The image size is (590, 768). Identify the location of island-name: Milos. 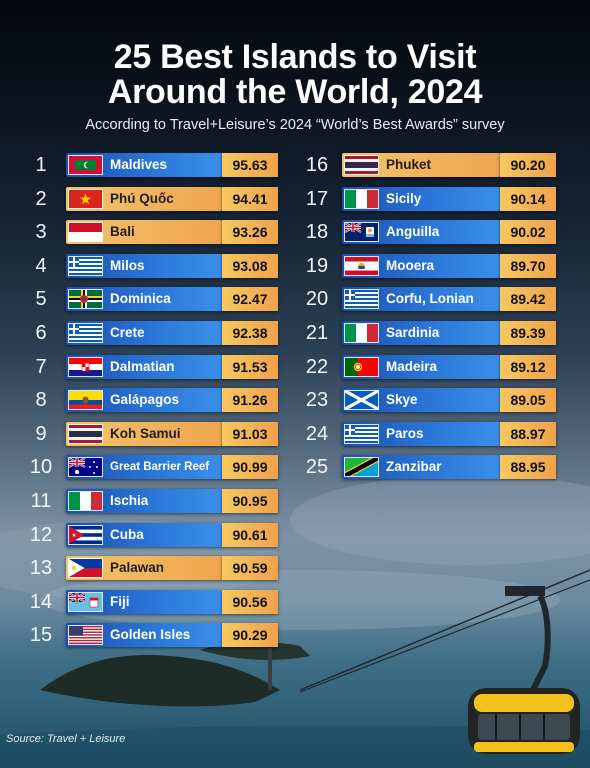
(127, 265).